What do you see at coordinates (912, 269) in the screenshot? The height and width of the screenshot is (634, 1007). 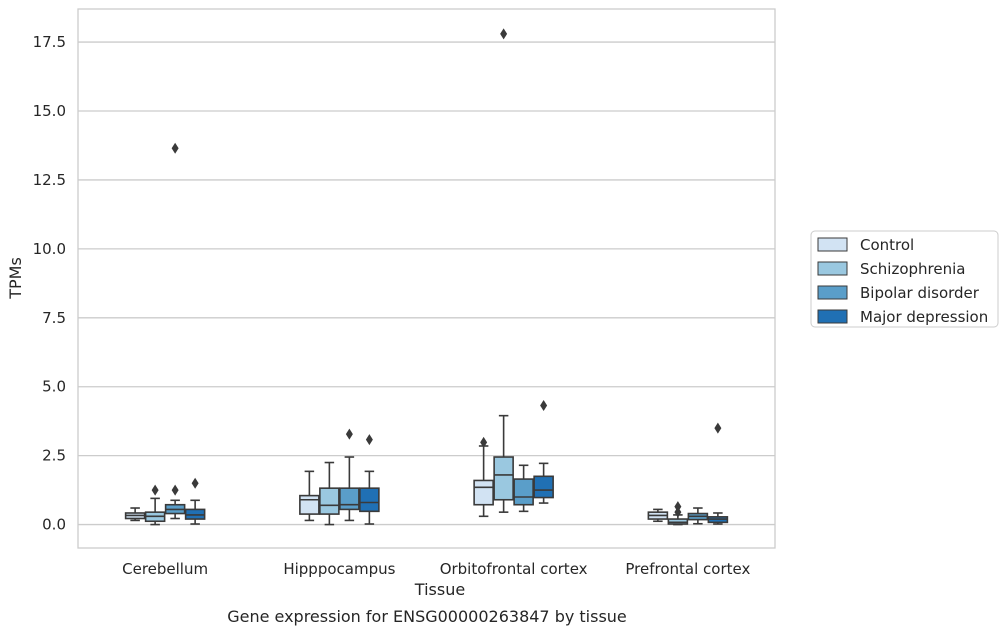 I see `legend-label: Schizophrenia` at bounding box center [912, 269].